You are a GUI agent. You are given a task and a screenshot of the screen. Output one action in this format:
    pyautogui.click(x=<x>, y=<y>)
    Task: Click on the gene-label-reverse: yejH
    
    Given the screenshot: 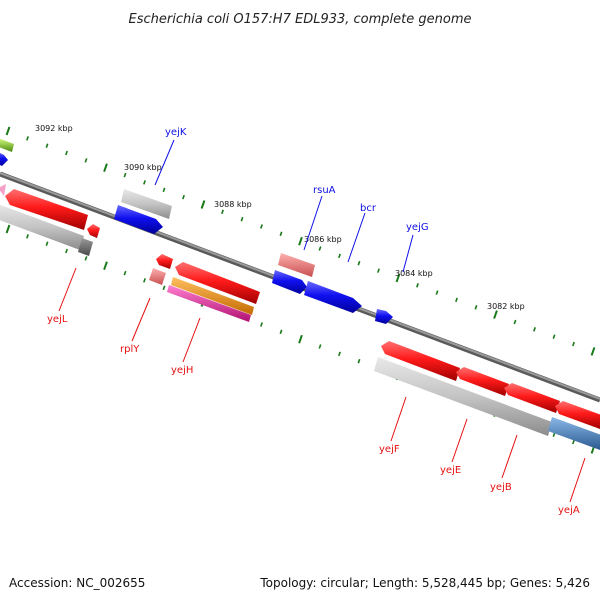 What is the action you would take?
    pyautogui.click(x=182, y=370)
    